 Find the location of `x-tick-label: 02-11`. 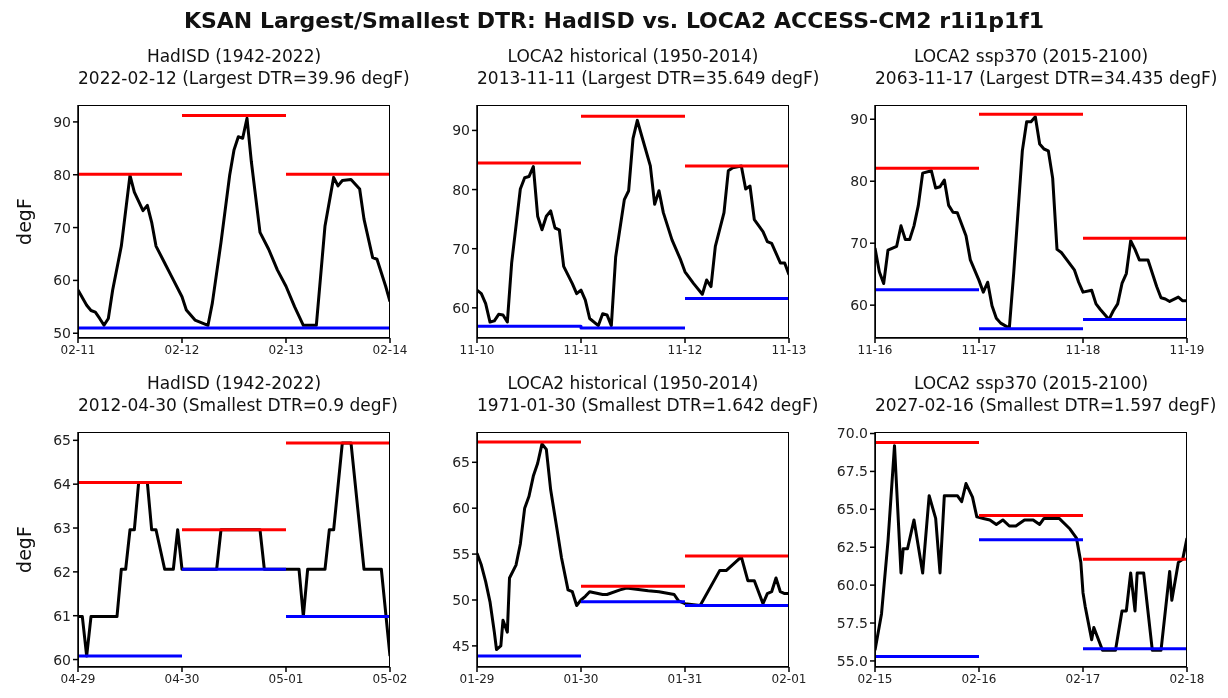

x-tick-label: 02-11 is located at coordinates (78, 349).